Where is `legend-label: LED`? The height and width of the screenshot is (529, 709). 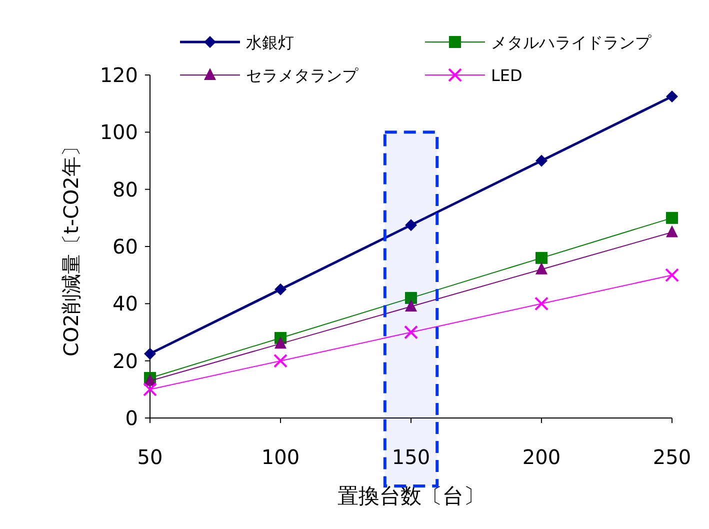 legend-label: LED is located at coordinates (506, 75).